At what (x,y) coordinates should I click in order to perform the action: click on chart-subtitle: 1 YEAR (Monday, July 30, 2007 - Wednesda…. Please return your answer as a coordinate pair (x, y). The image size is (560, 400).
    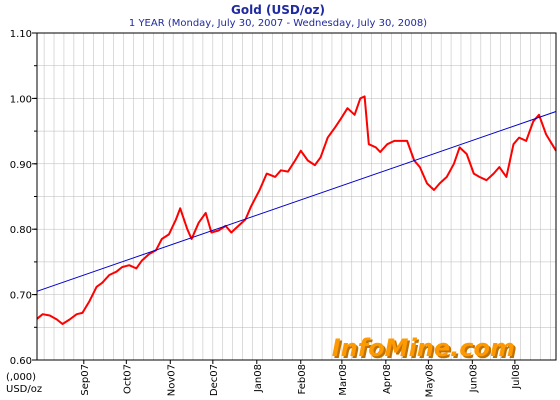
    Looking at the image, I should click on (278, 23).